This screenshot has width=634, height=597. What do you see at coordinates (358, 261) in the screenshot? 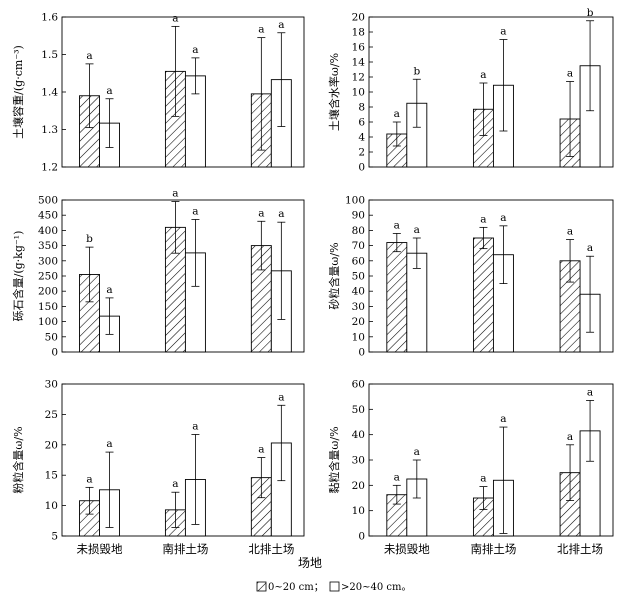
I see `y-tick-label: 60` at bounding box center [358, 261].